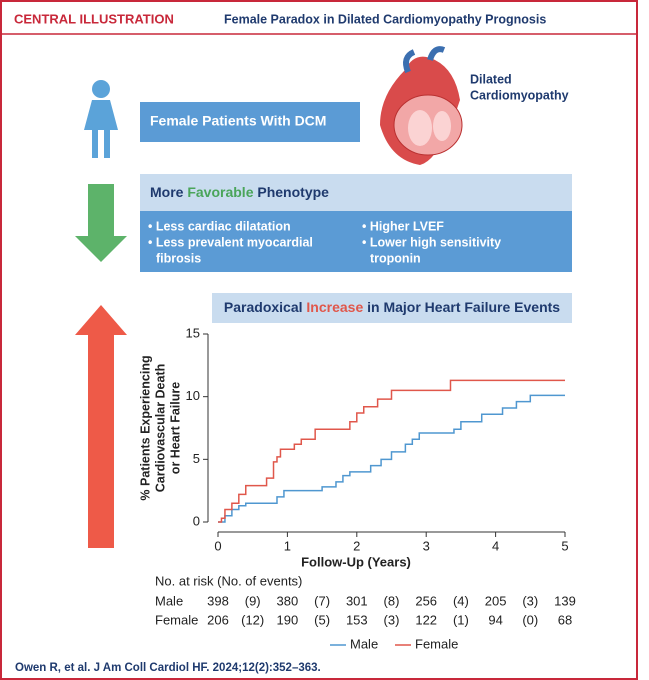 The image size is (649, 680). Describe the element at coordinates (288, 619) in the screenshot. I see `risk-cell: 190` at that location.